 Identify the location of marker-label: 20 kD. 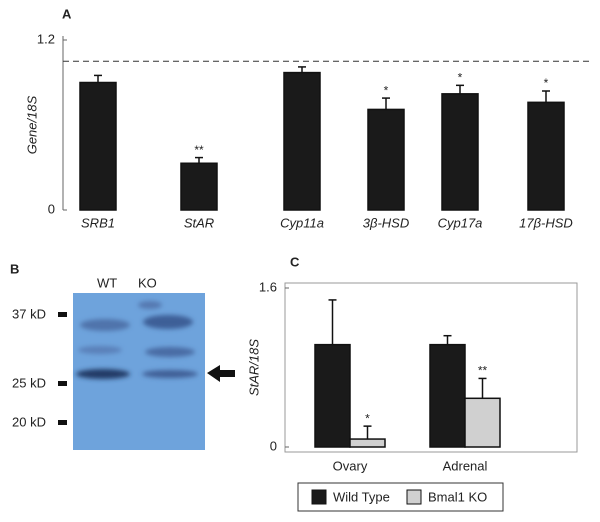
(29, 421).